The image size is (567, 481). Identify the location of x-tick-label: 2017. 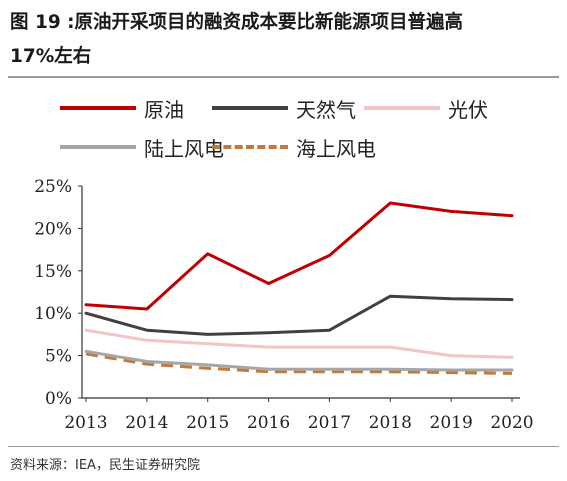
(329, 423).